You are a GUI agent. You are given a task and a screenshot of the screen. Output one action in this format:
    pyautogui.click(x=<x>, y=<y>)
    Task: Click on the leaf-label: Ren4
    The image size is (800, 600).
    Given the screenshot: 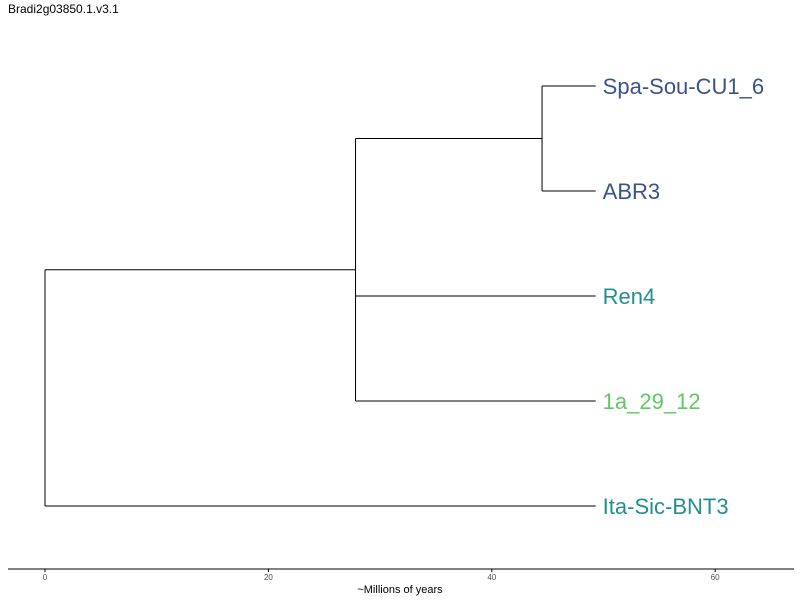 What is the action you would take?
    pyautogui.click(x=629, y=296)
    